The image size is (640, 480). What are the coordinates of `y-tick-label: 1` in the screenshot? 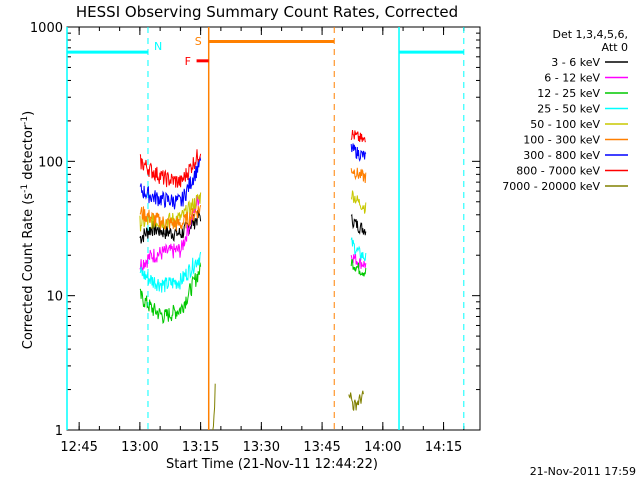 It's located at (59, 431).